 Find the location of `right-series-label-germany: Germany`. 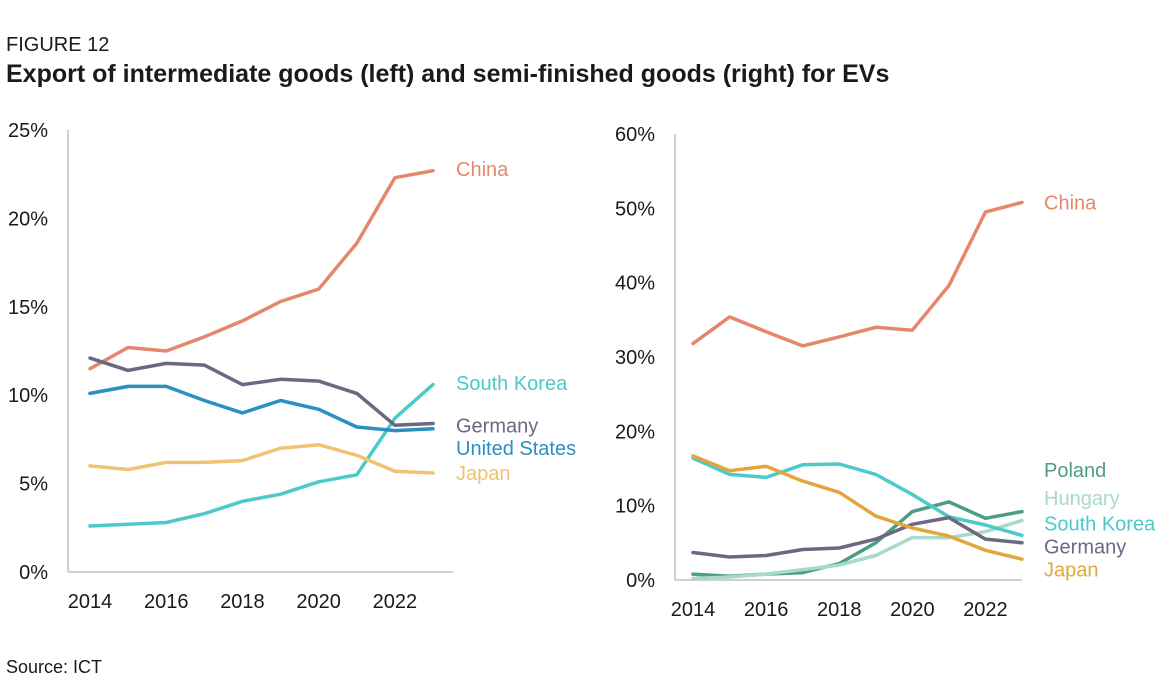

right-series-label-germany: Germany is located at coordinates (1085, 548).